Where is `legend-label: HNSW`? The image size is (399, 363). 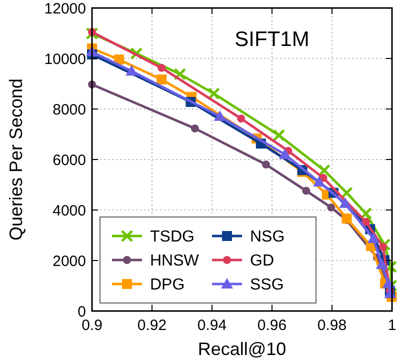
legend-label: HNSW is located at coordinates (175, 261).